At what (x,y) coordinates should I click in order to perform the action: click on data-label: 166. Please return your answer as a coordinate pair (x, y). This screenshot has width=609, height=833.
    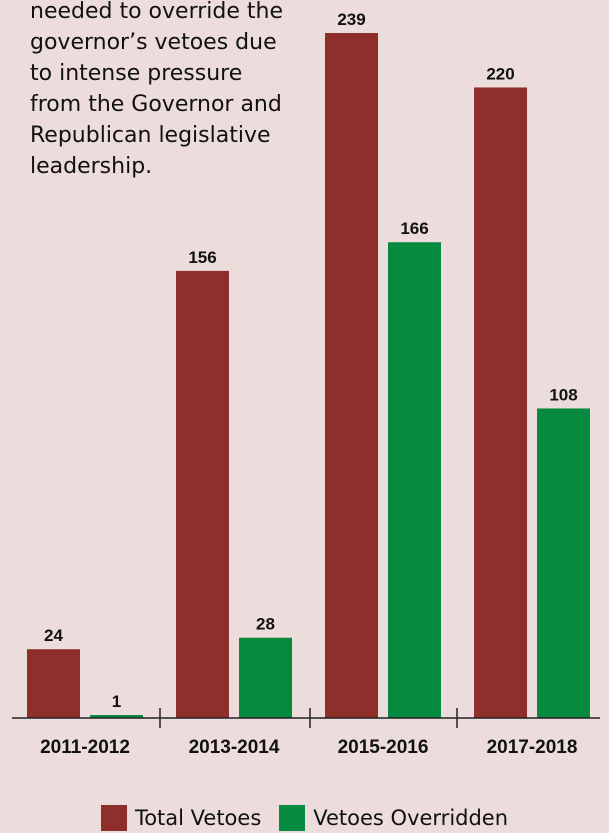
    Looking at the image, I should click on (414, 228).